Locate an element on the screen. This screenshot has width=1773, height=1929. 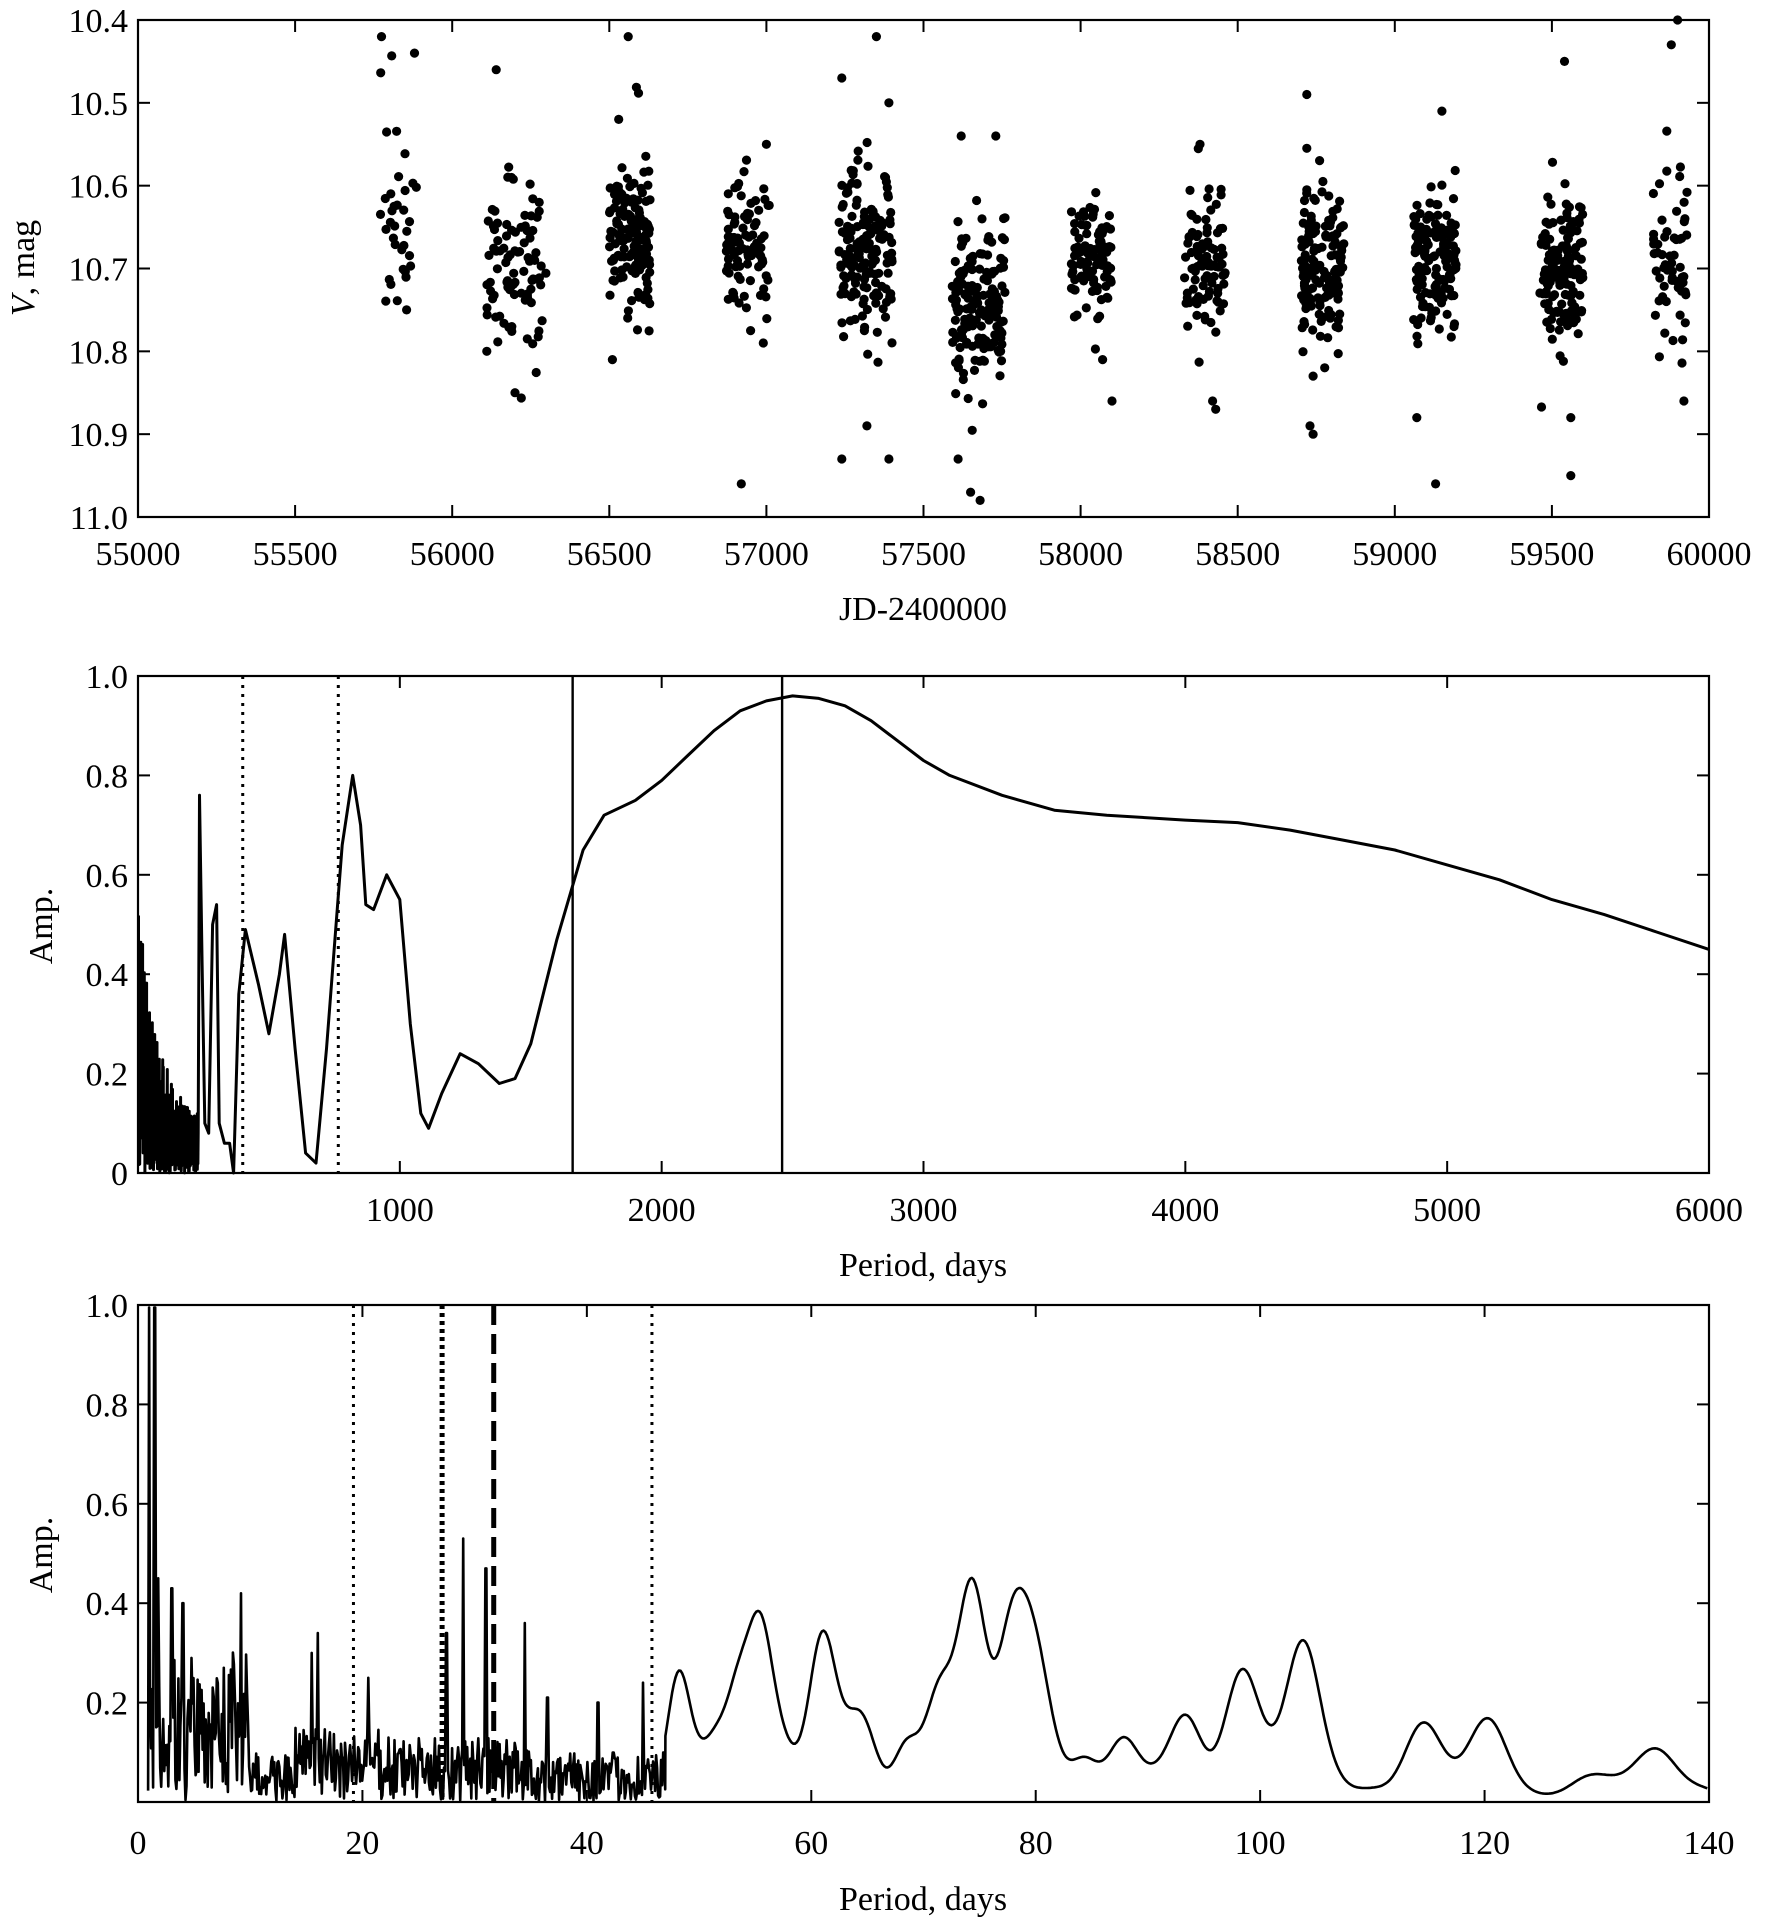
light-curve-x-axis-label: JD-2400000 is located at coordinates (923, 609).